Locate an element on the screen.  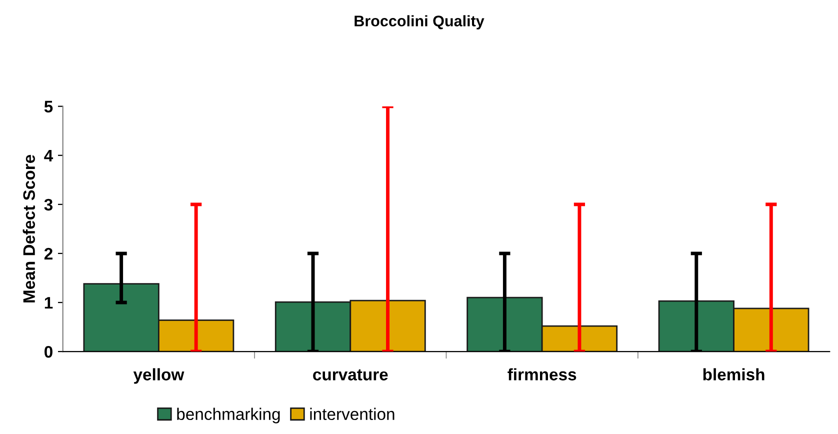
y-tick-label: 5 is located at coordinates (48, 106).